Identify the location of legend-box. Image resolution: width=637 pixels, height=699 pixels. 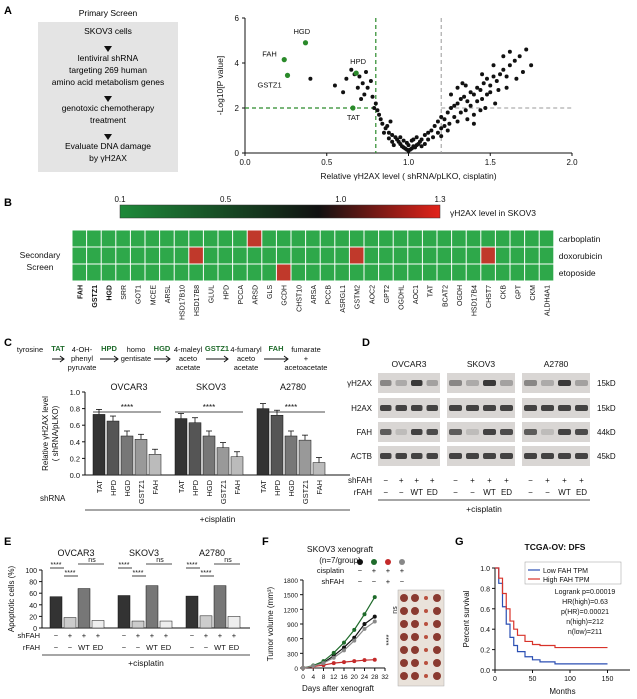
(573, 573).